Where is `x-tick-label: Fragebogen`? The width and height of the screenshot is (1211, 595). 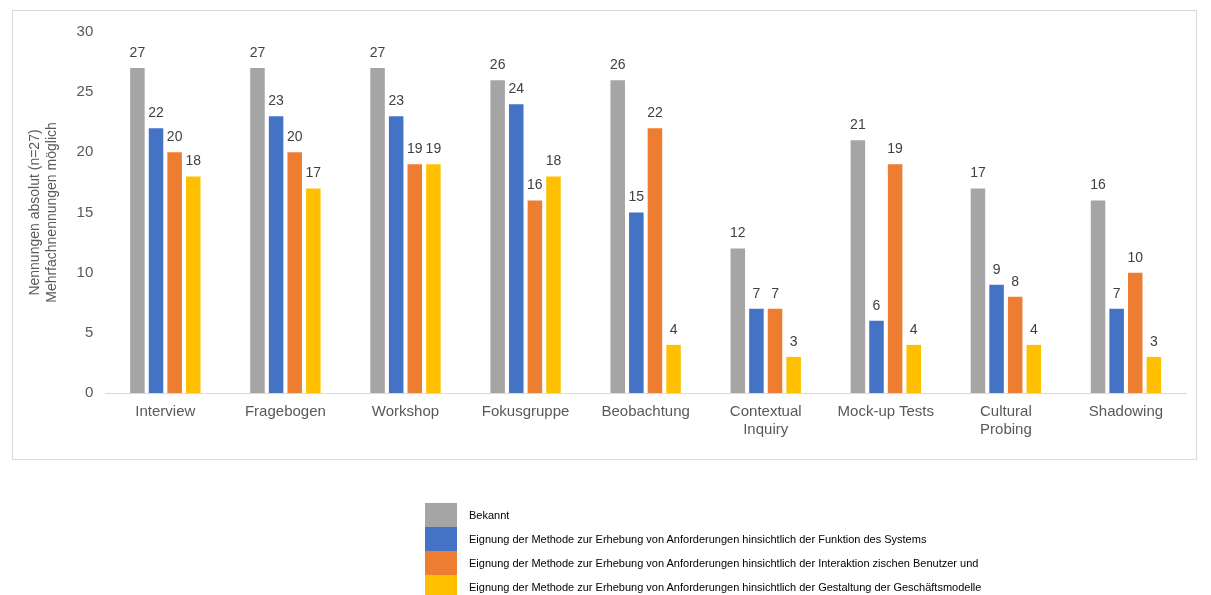 x-tick-label: Fragebogen is located at coordinates (285, 411).